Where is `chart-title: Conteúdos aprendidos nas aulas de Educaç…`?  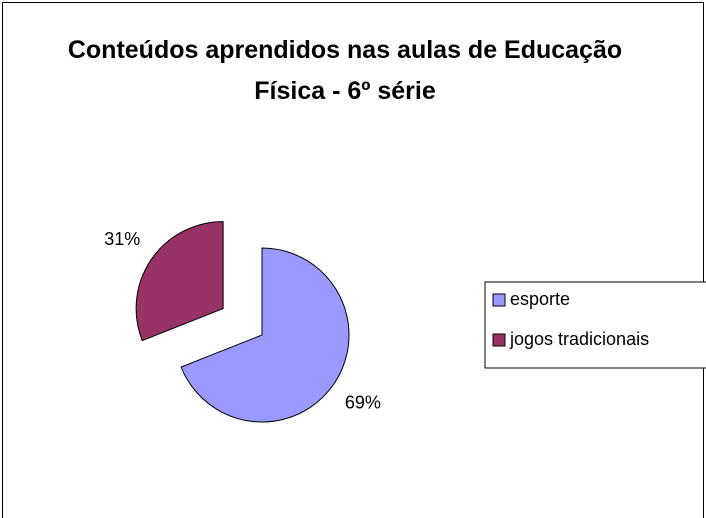 chart-title: Conteúdos aprendidos nas aulas de Educaç… is located at coordinates (345, 70).